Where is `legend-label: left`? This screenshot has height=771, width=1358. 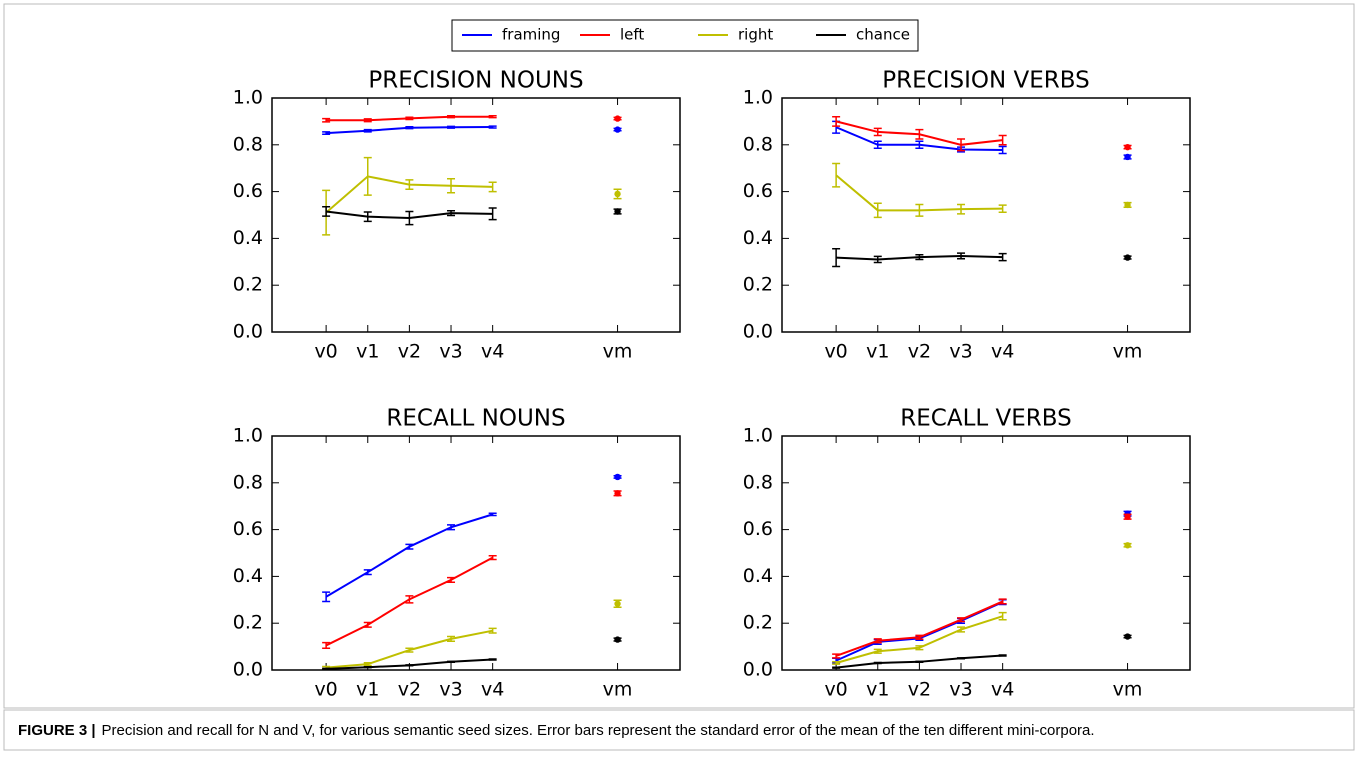
legend-label: left is located at coordinates (632, 35).